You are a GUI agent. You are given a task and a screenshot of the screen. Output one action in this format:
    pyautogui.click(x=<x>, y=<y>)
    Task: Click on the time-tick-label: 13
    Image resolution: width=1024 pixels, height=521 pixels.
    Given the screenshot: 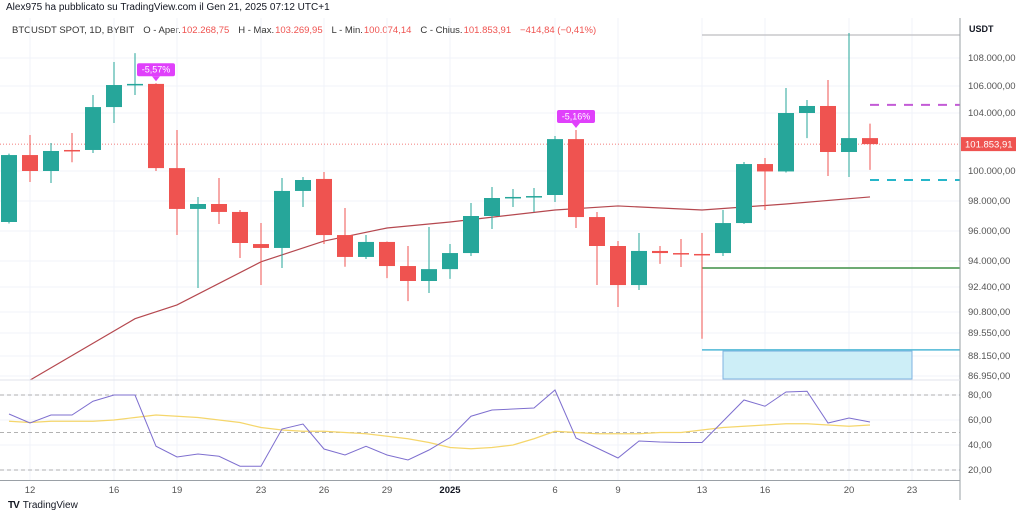 What is the action you would take?
    pyautogui.click(x=702, y=490)
    